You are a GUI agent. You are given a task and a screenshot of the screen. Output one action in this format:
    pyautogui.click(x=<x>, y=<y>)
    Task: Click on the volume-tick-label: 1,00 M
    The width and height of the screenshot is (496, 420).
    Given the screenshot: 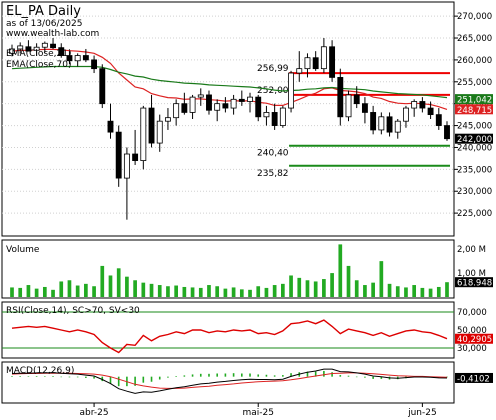 What is the action you would take?
    pyautogui.click(x=471, y=274)
    